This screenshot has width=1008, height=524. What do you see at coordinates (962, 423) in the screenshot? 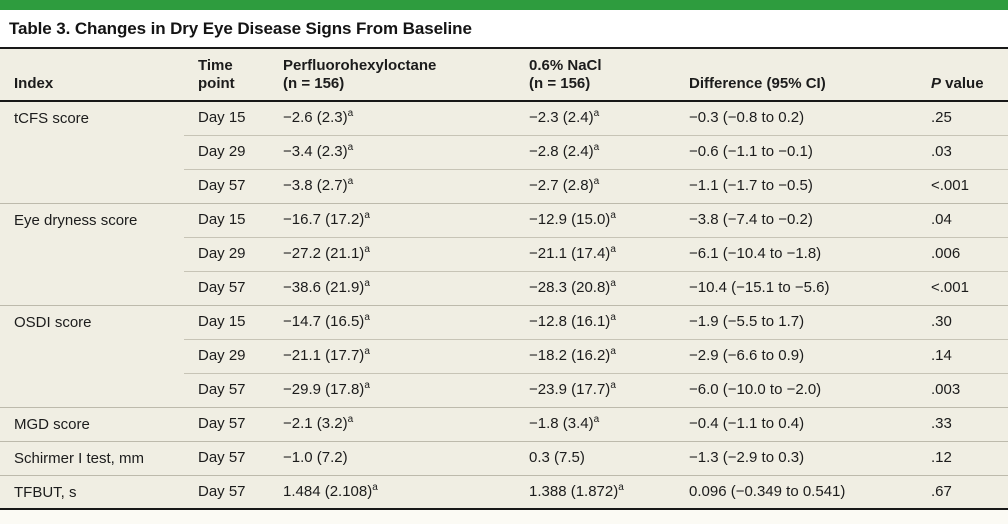
I see `p-value-cell: .33` at bounding box center [962, 423].